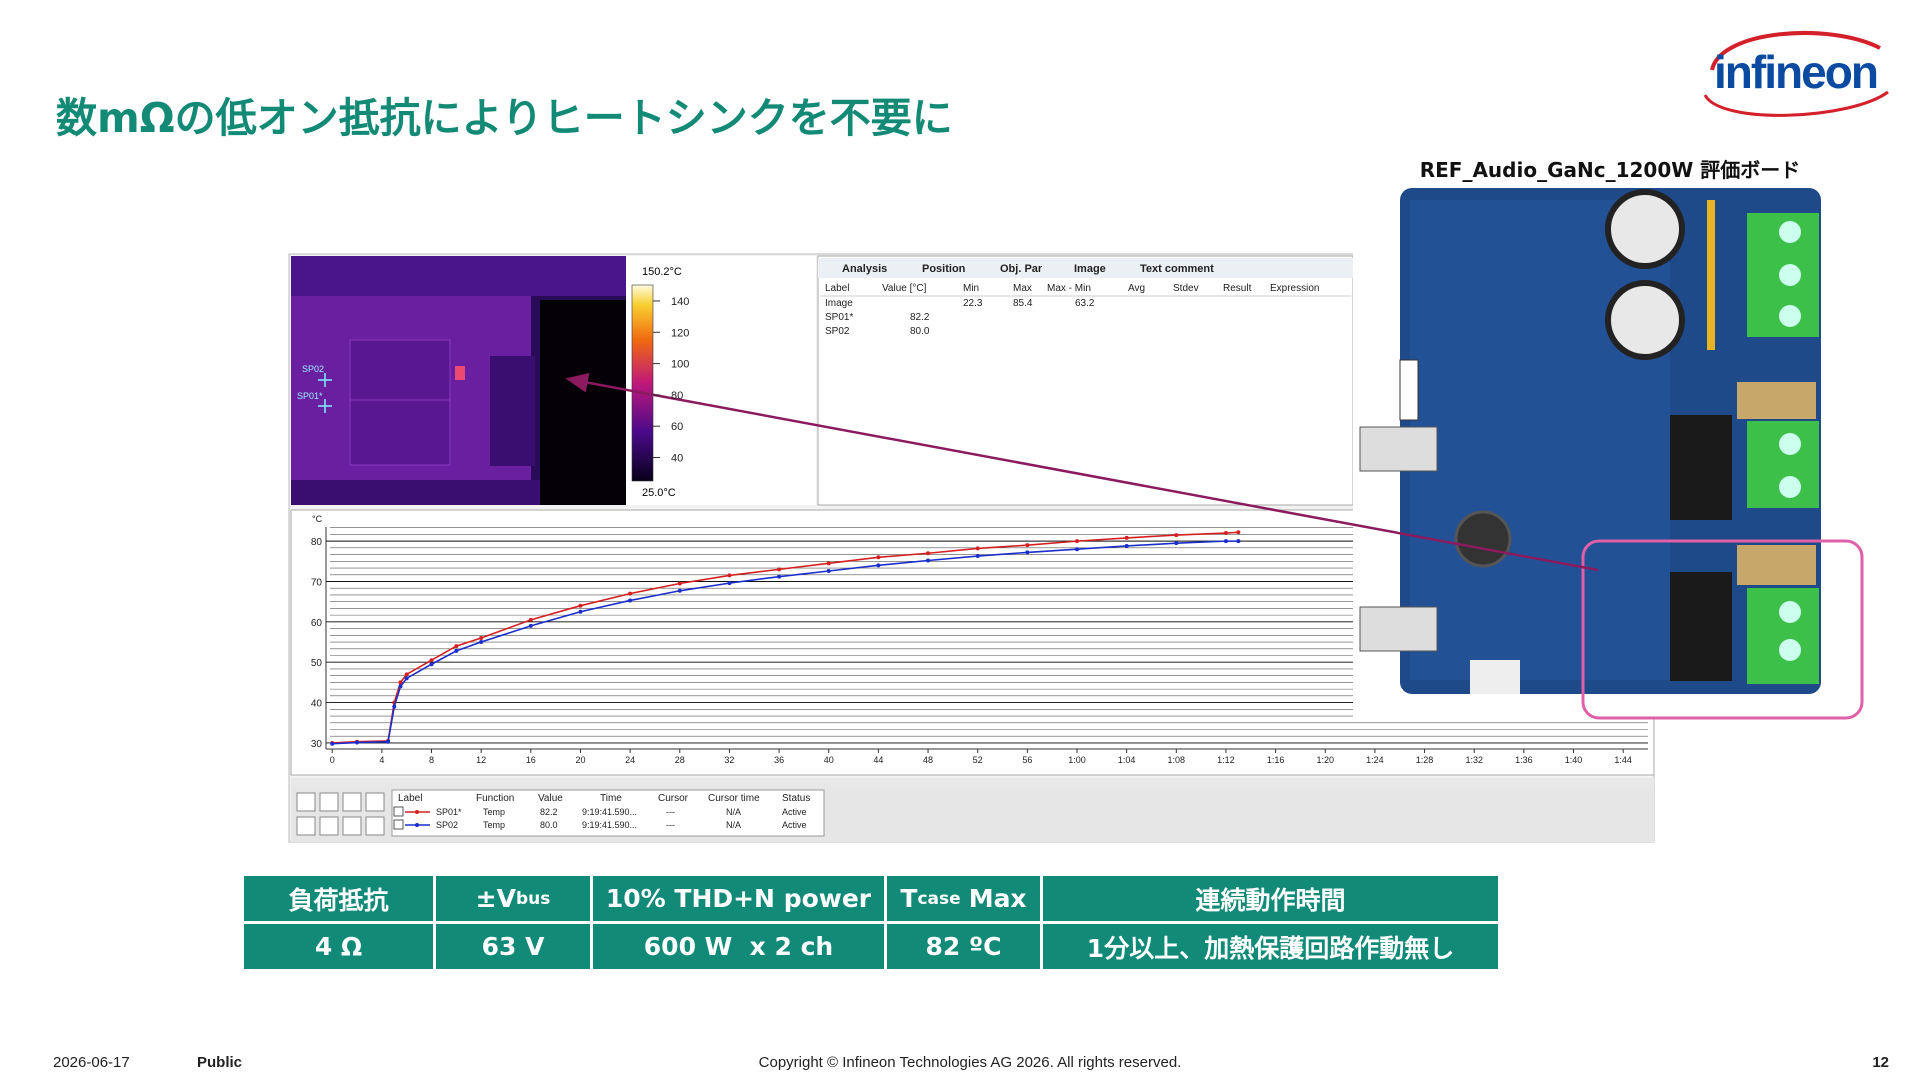 This screenshot has height=1080, width=1920. Describe the element at coordinates (458, 380) in the screenshot. I see `thermal-image` at that location.